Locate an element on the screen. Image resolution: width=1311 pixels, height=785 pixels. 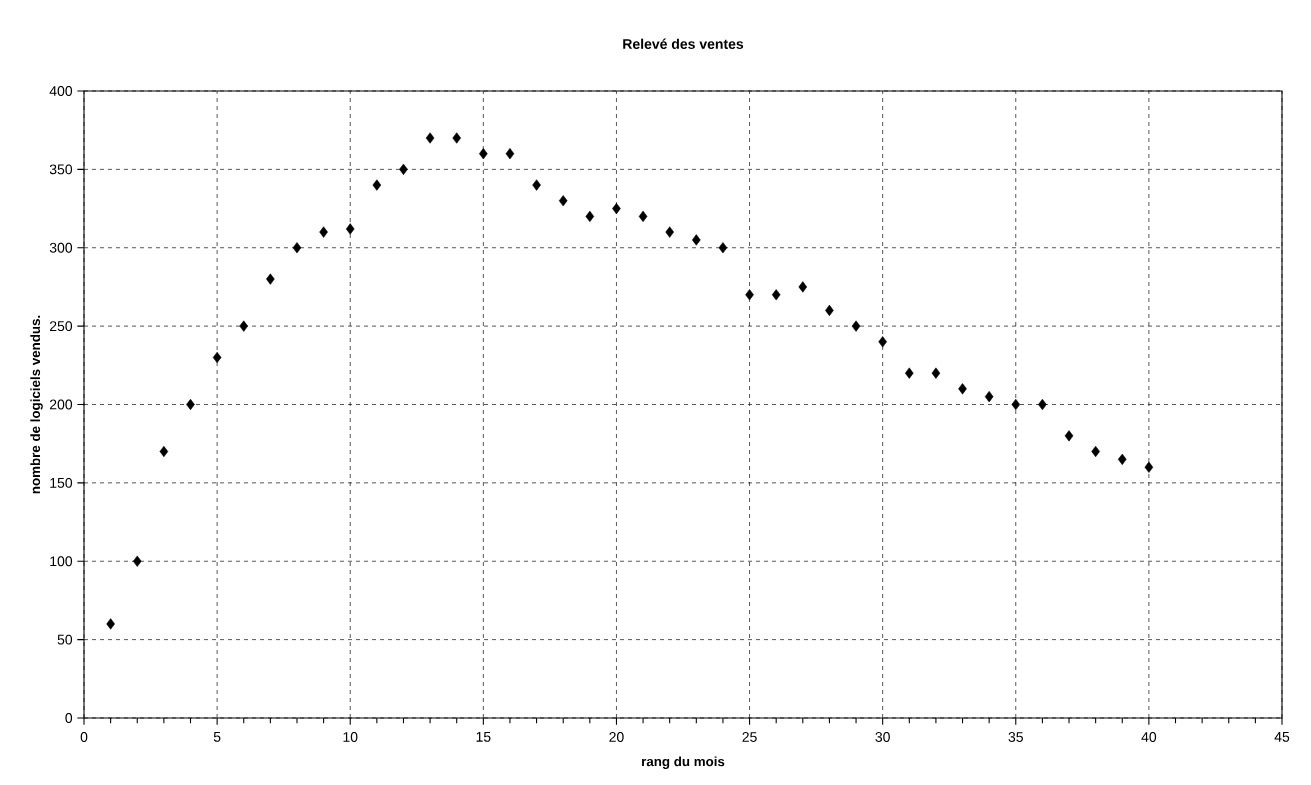
y-tick-label: 50 is located at coordinates (65, 639).